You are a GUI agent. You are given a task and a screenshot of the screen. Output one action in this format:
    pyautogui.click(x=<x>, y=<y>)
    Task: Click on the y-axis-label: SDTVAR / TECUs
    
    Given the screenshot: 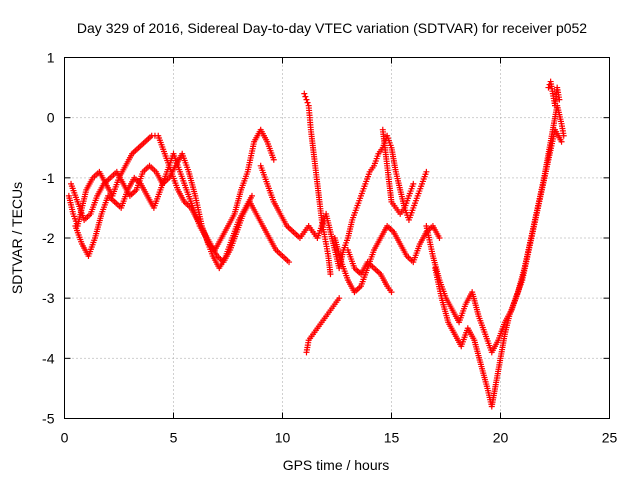 What is the action you would take?
    pyautogui.click(x=17, y=238)
    